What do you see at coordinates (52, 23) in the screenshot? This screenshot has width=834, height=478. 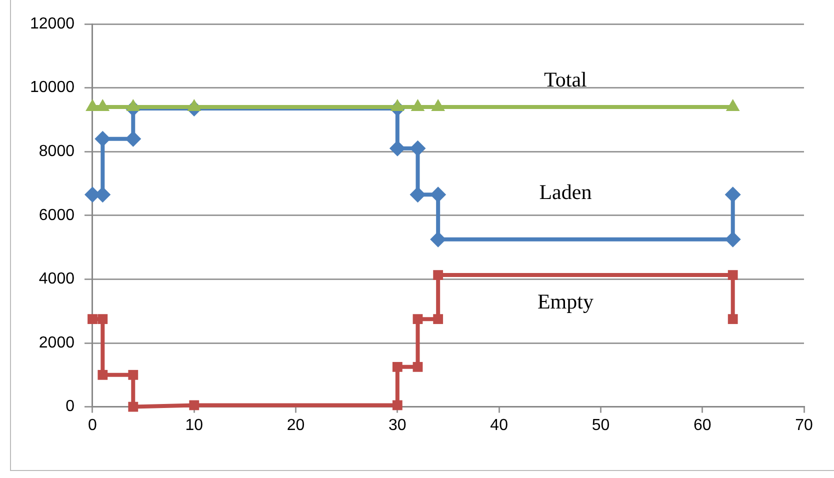 I see `y-tick-label: 12000` at bounding box center [52, 23].